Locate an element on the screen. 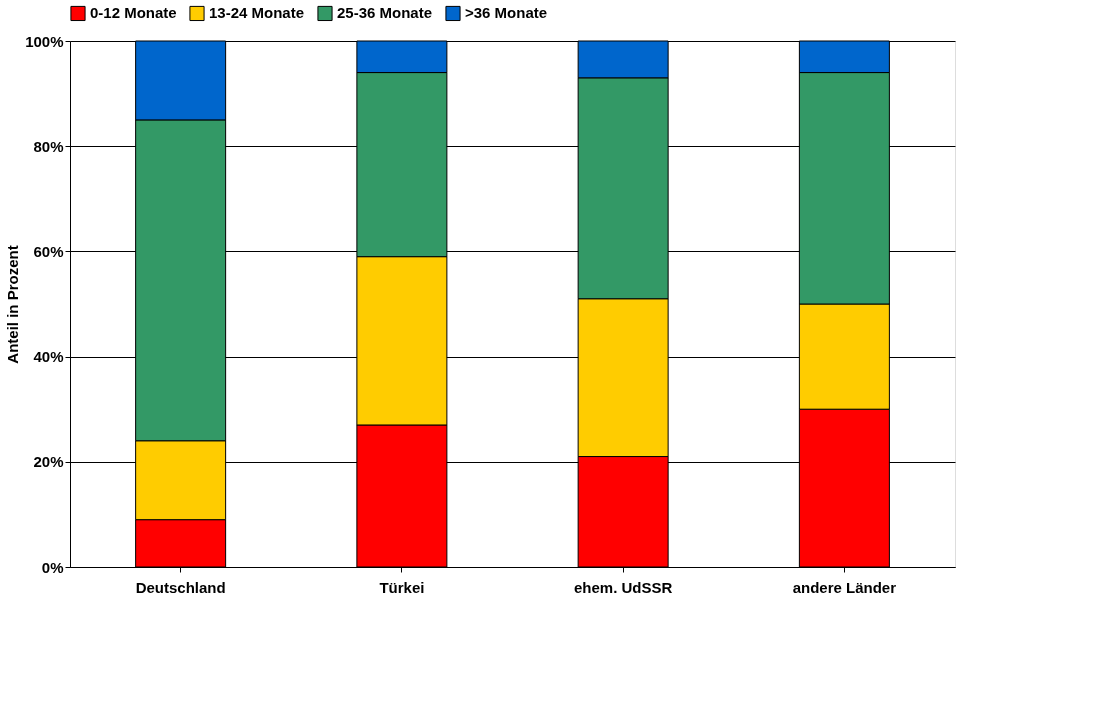 Image resolution: width=1113 pixels, height=713 pixels. x-tick-label: andere Länder is located at coordinates (844, 587).